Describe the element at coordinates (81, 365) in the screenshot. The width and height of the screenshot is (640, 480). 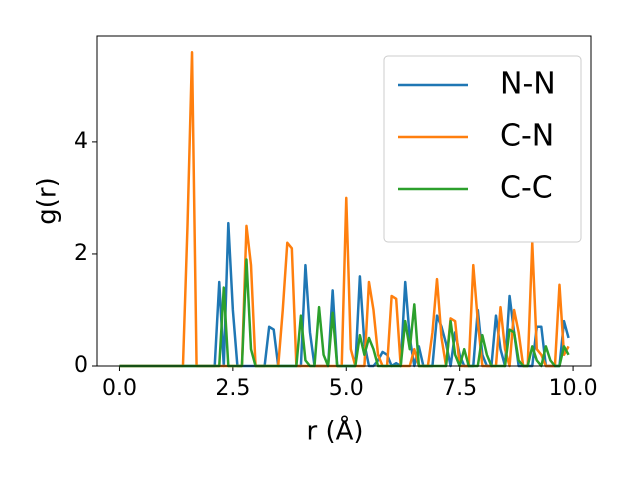
I see `y-tick-label: 0` at that location.